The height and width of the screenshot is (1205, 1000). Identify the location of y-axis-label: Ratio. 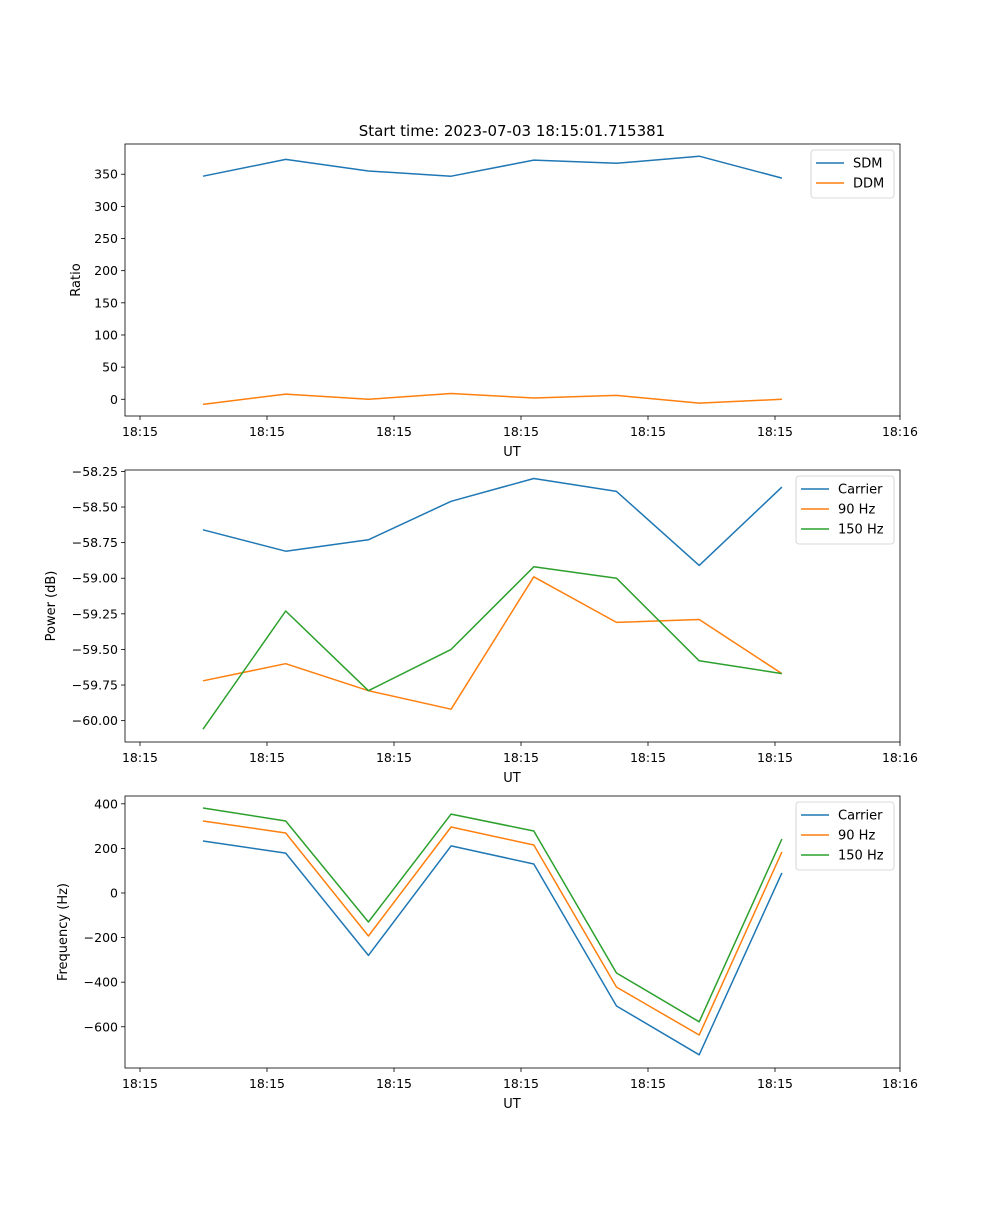
(76, 279).